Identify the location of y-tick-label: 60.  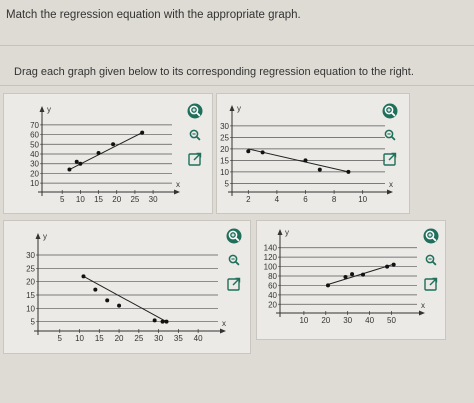
(272, 285).